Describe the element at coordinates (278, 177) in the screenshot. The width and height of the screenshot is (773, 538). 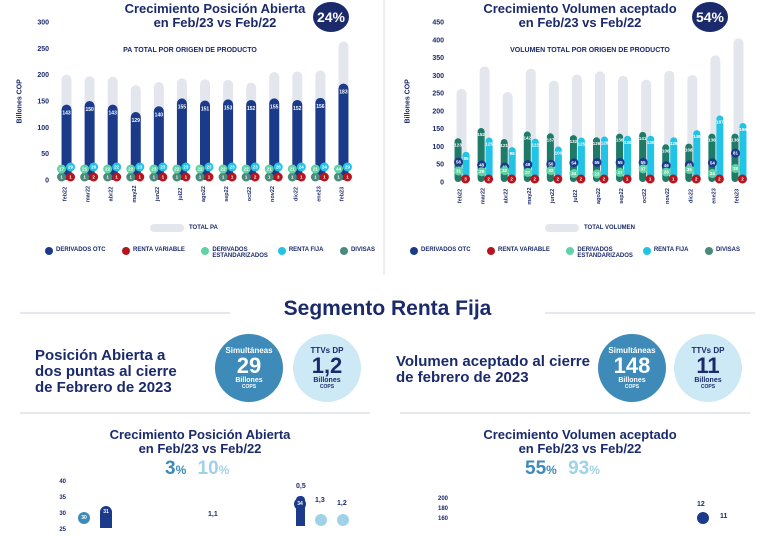
I see `renta-variable-point-label: 3` at that location.